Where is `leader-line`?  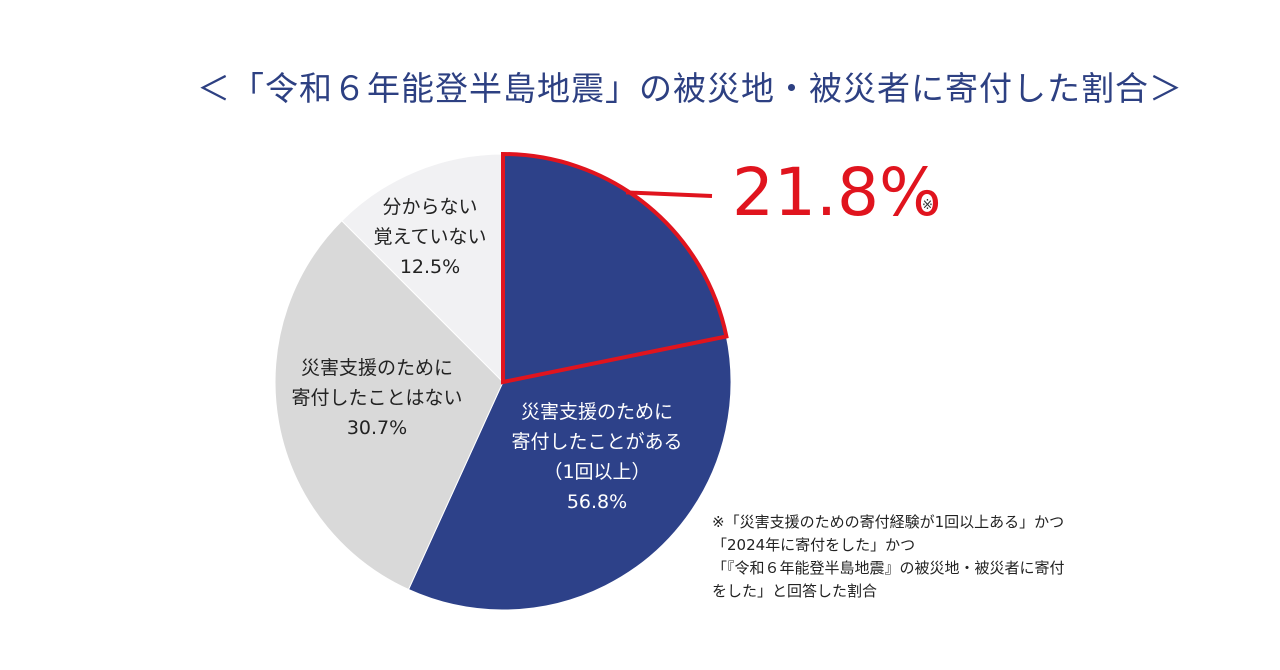 leader-line is located at coordinates (669, 194).